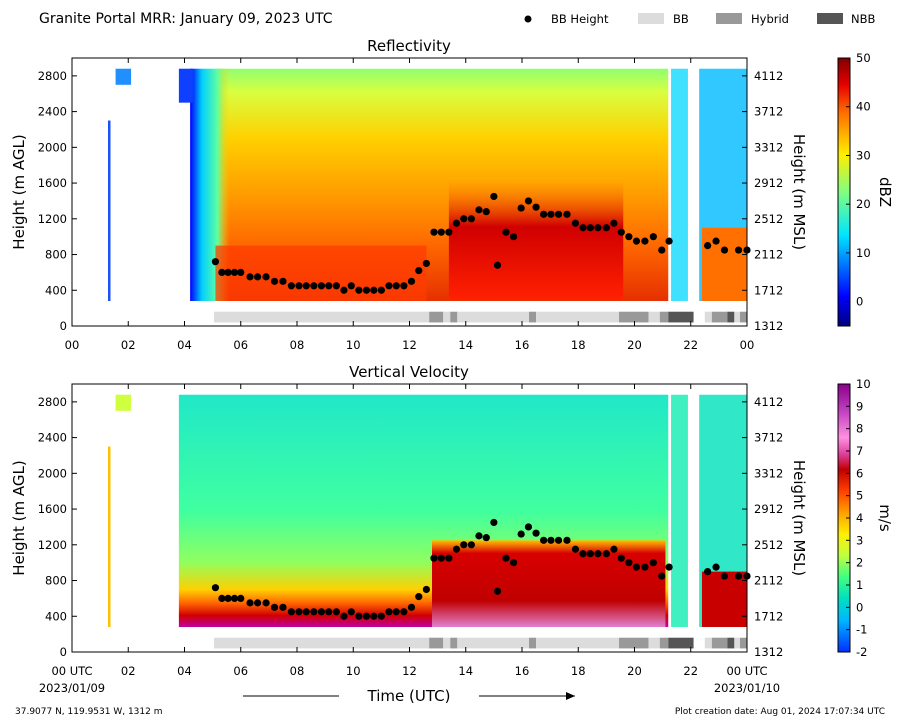 This screenshot has width=900, height=725. I want to click on reflectivity-bright-band, so click(536, 239).